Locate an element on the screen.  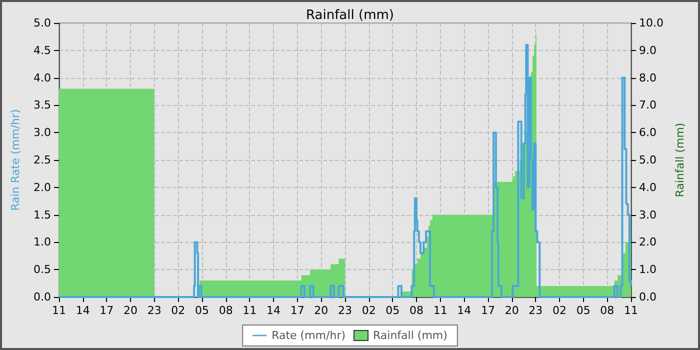
y-tick-label: 1.0 is located at coordinates (42, 242).